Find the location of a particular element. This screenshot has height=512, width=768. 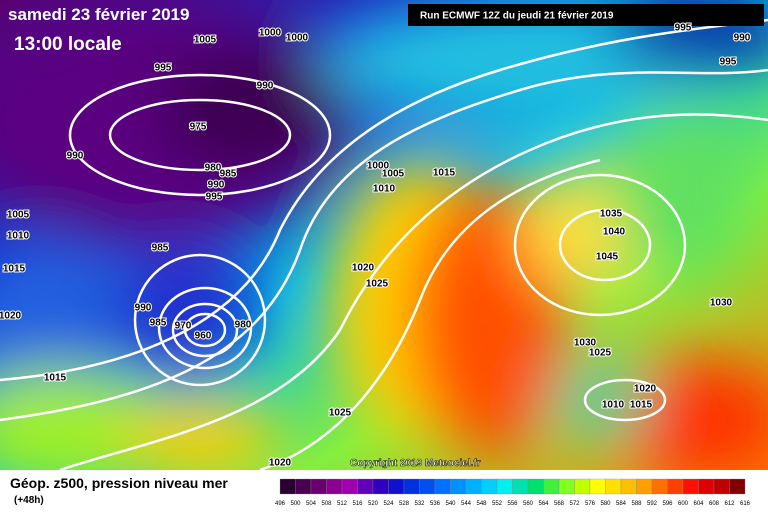

isobar-label: 975 is located at coordinates (198, 127).